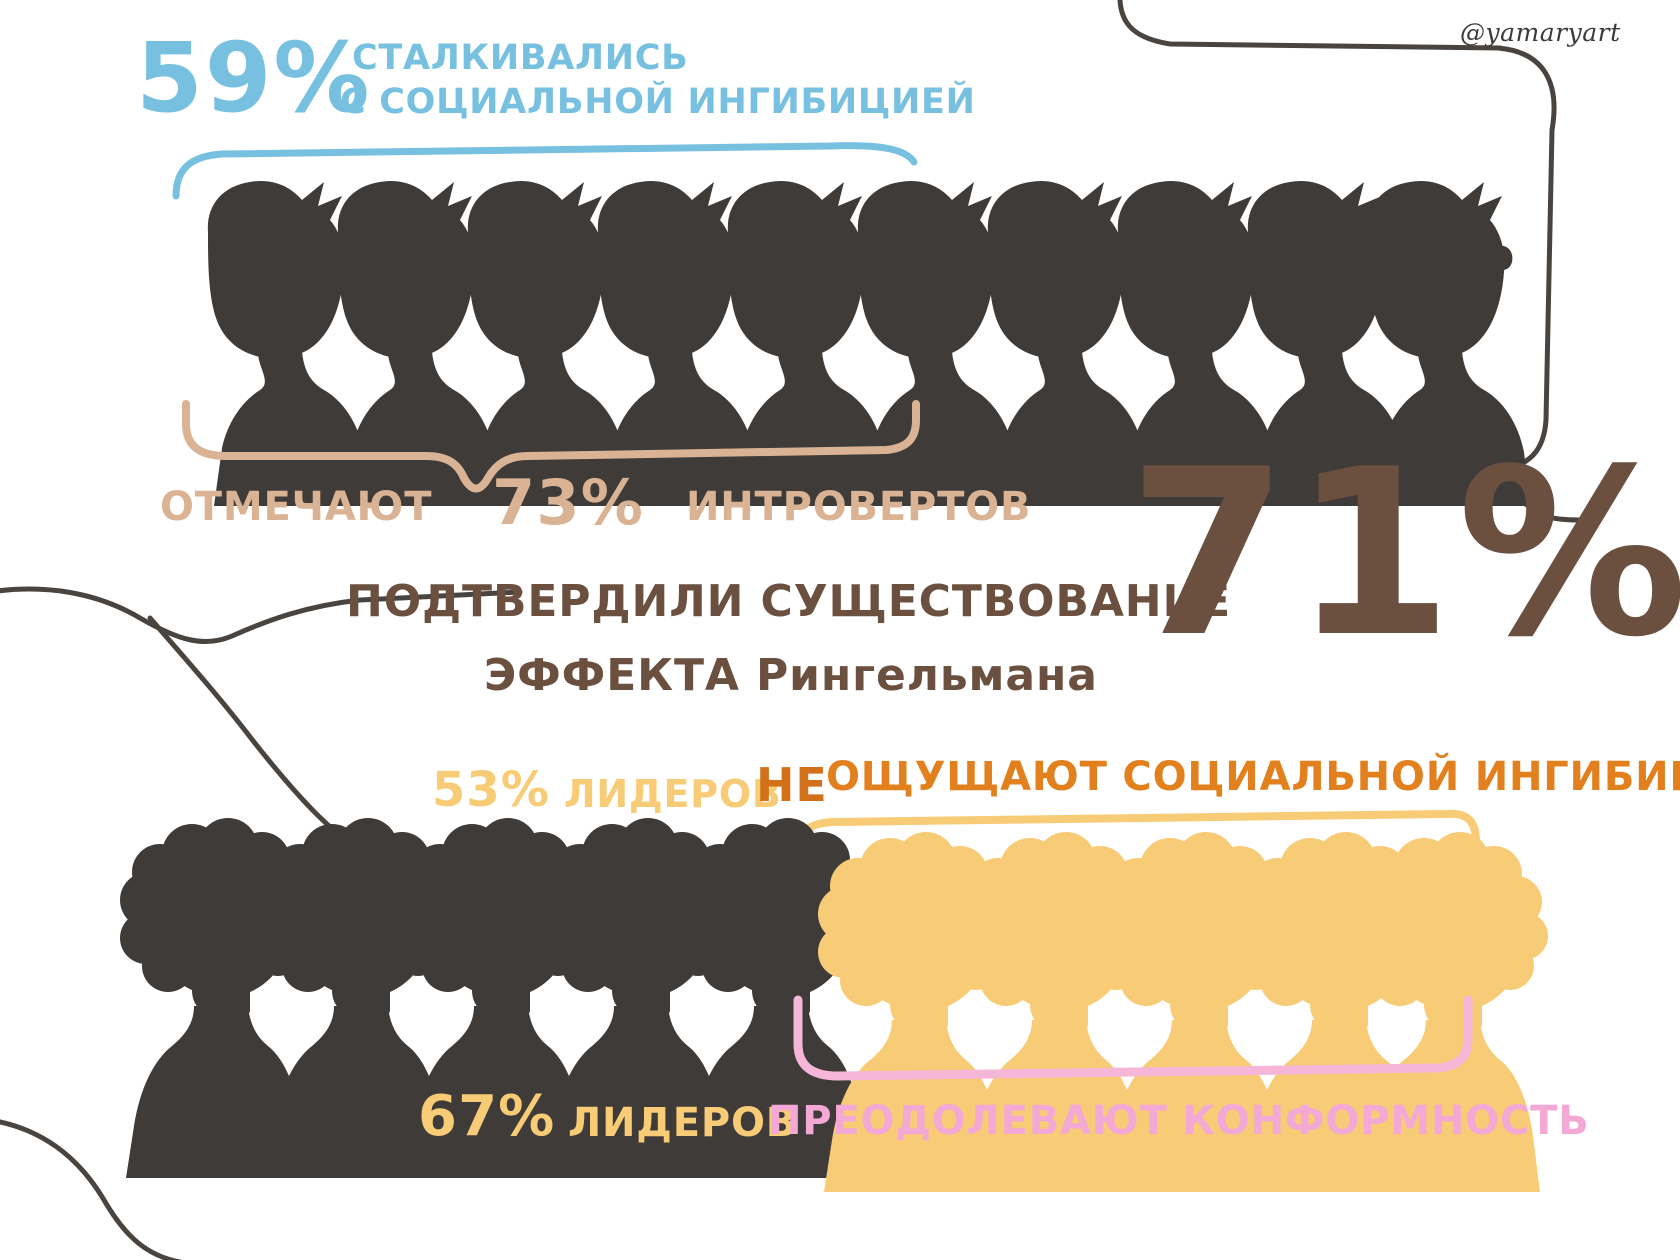 The height and width of the screenshot is (1260, 1680). Describe the element at coordinates (296, 507) in the screenshot. I see `top-caption-prefix: ОТМЕЧАЮТ` at that location.